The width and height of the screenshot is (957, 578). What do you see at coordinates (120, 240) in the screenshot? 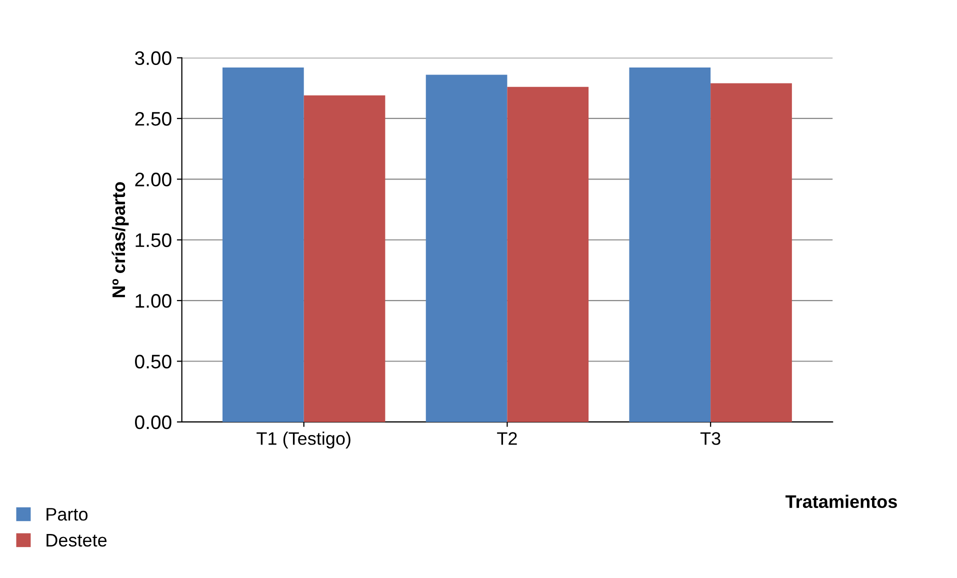
I see `y-axis-title: Nº crías/parto` at bounding box center [120, 240].